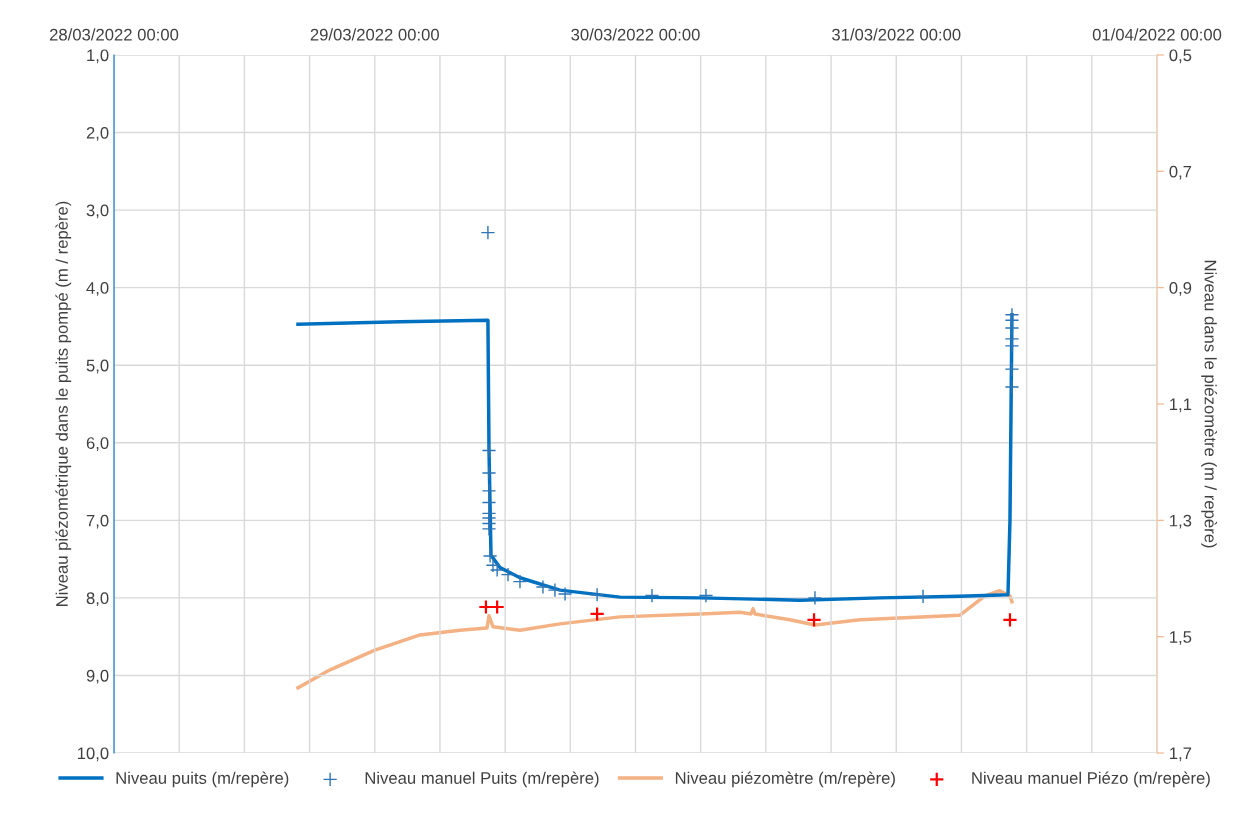 This screenshot has width=1255, height=814. Describe the element at coordinates (63, 403) in the screenshot. I see `y-axis-title: Niveau piézométrique dans le puits pompé (m / repère)` at that location.